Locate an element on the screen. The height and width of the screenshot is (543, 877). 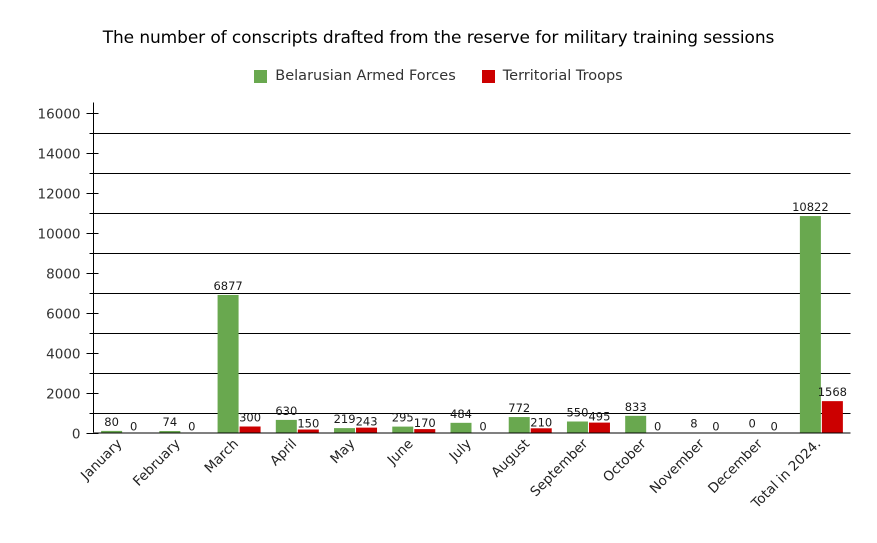
y-axis-ticks: 0 2000 4000 6000 8000 10000 12000 14000 16000 is located at coordinates (68, 275).